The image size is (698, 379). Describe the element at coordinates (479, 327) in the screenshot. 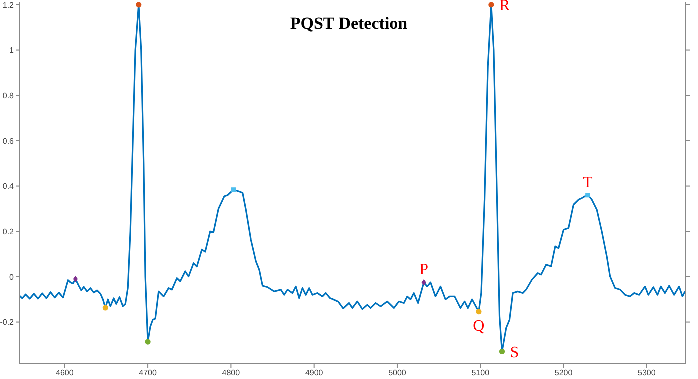

I see `annotation: Q` at that location.